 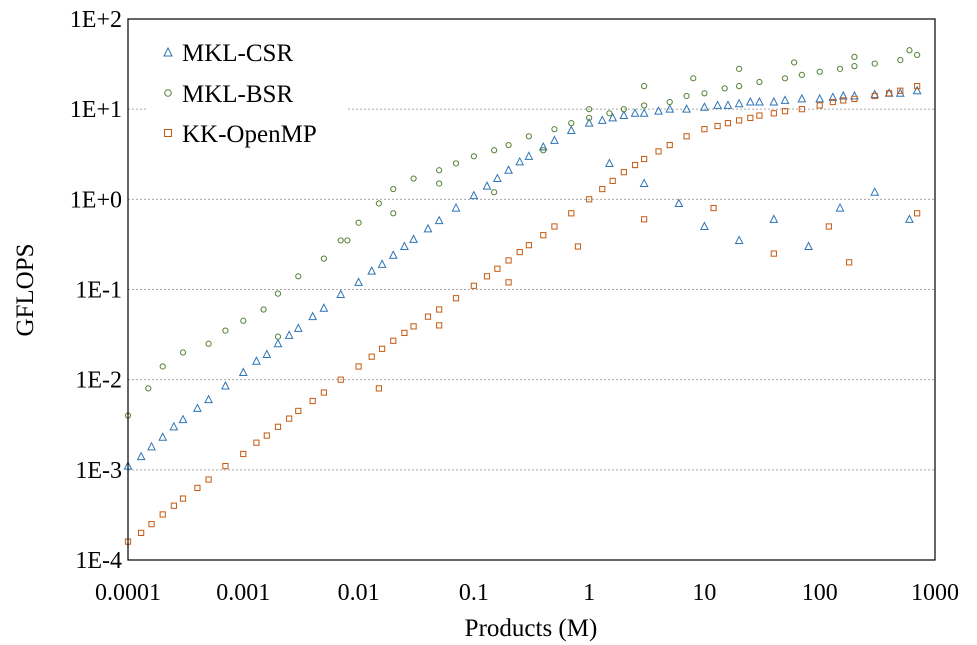 I want to click on legend-marker-triangle, so click(x=168, y=51).